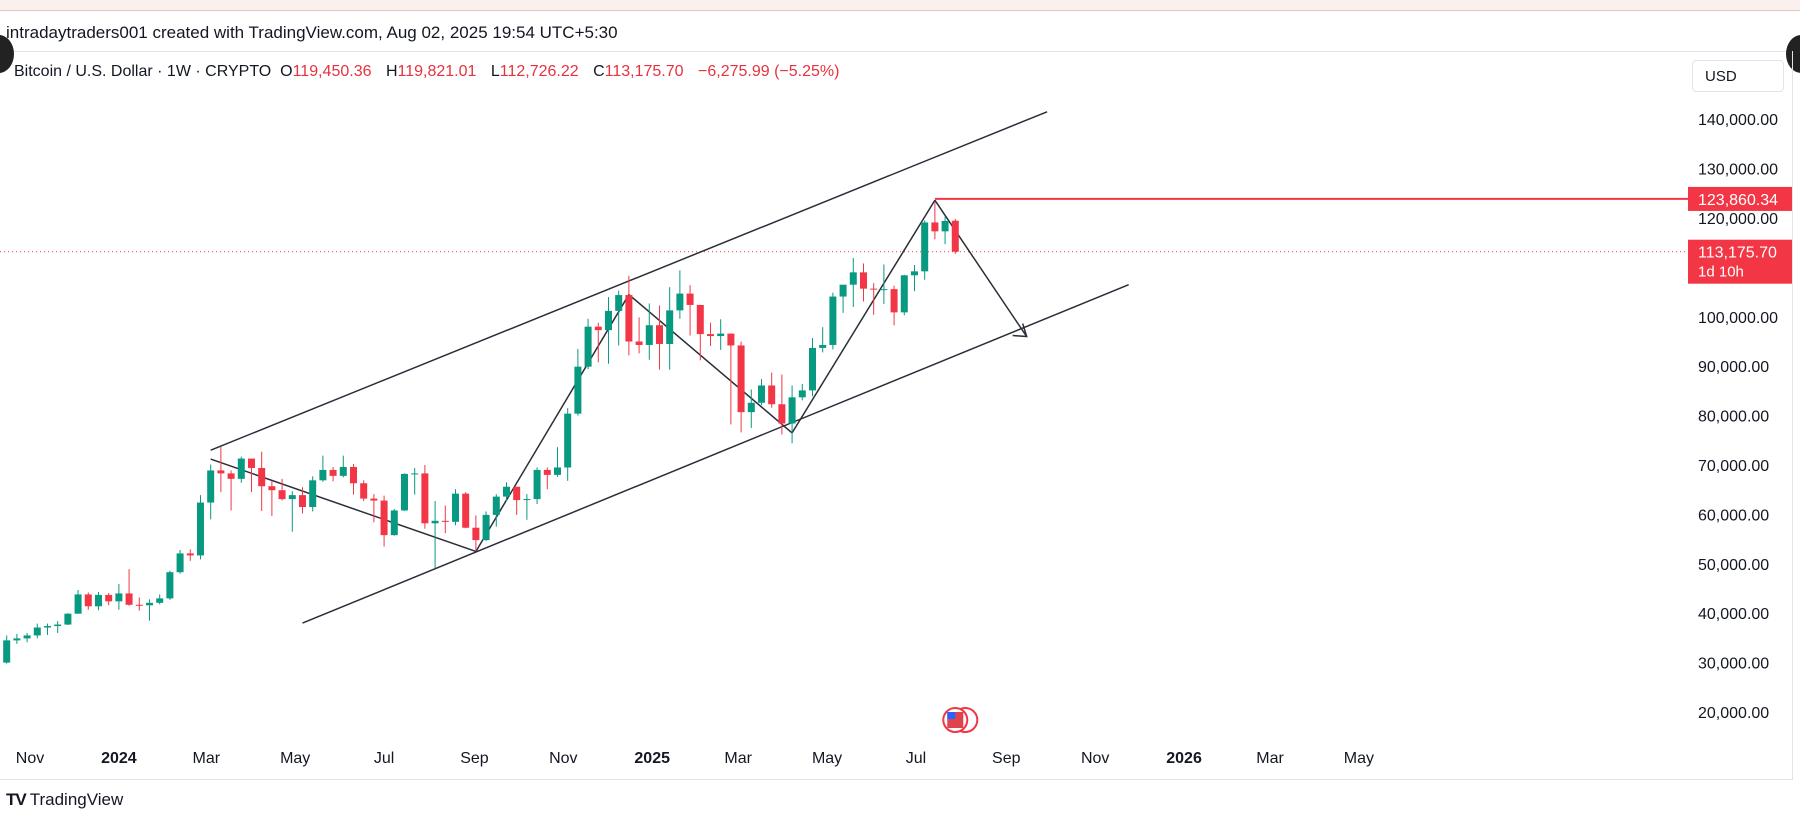 Image resolution: width=1800 pixels, height=826 pixels. I want to click on x-tick-label: 2024, so click(119, 758).